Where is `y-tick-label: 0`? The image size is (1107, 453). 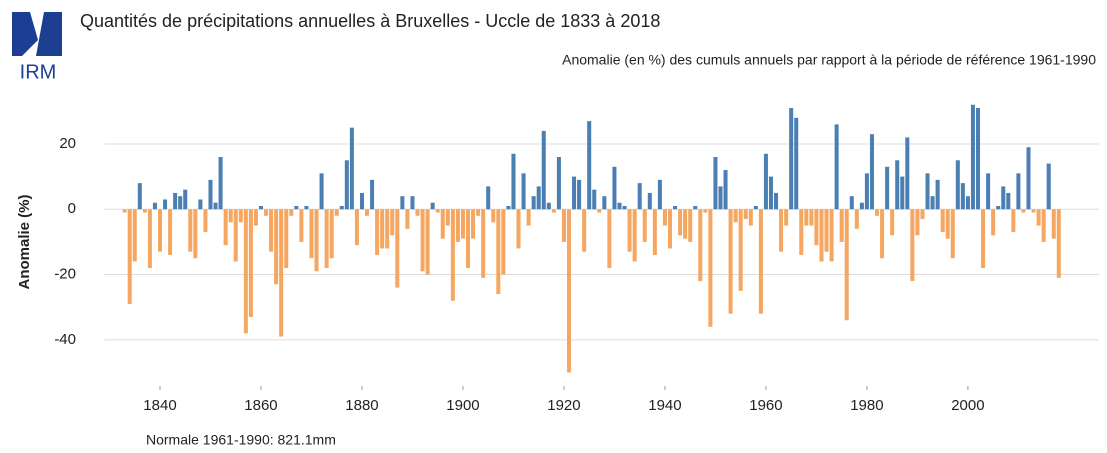 y-tick-label: 0 is located at coordinates (72, 208).